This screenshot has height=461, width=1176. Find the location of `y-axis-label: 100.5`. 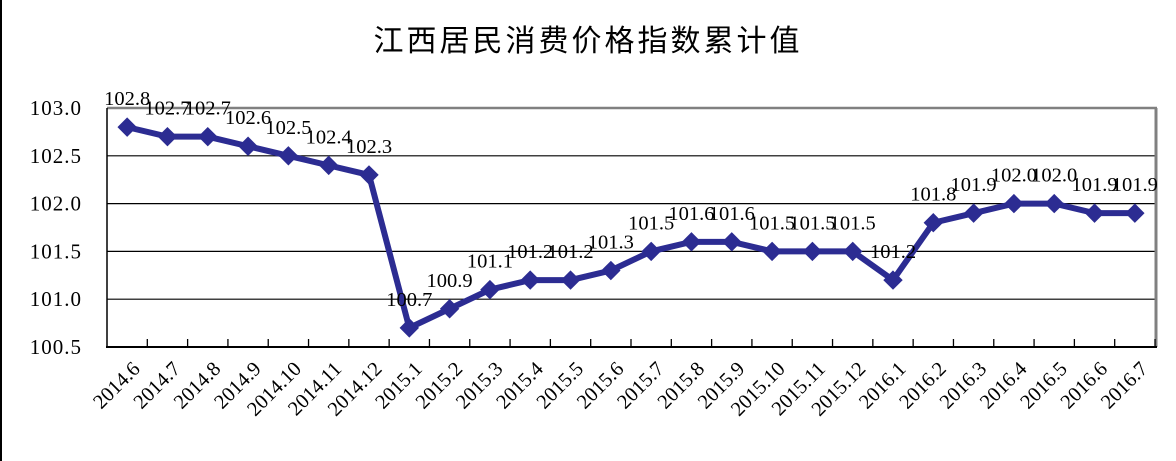

y-axis-label: 100.5 is located at coordinates (56, 347).